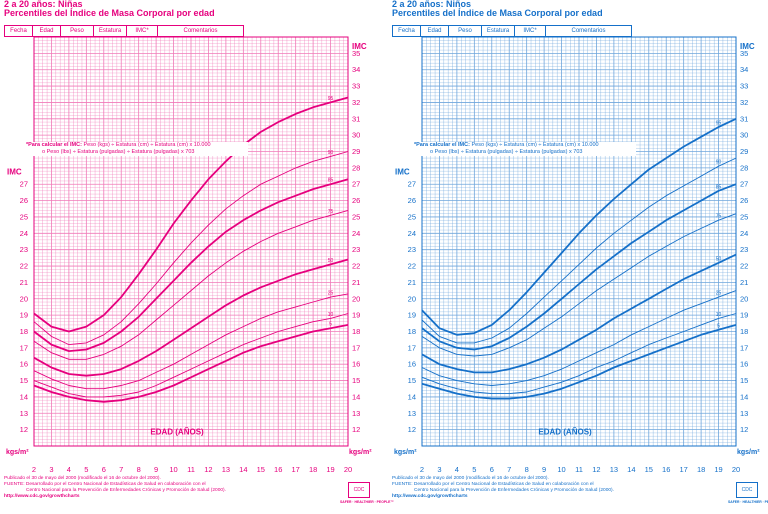 This screenshot has width=768, height=514. What do you see at coordinates (412, 380) in the screenshot?
I see `y-tick-label-left: 15` at bounding box center [412, 380].